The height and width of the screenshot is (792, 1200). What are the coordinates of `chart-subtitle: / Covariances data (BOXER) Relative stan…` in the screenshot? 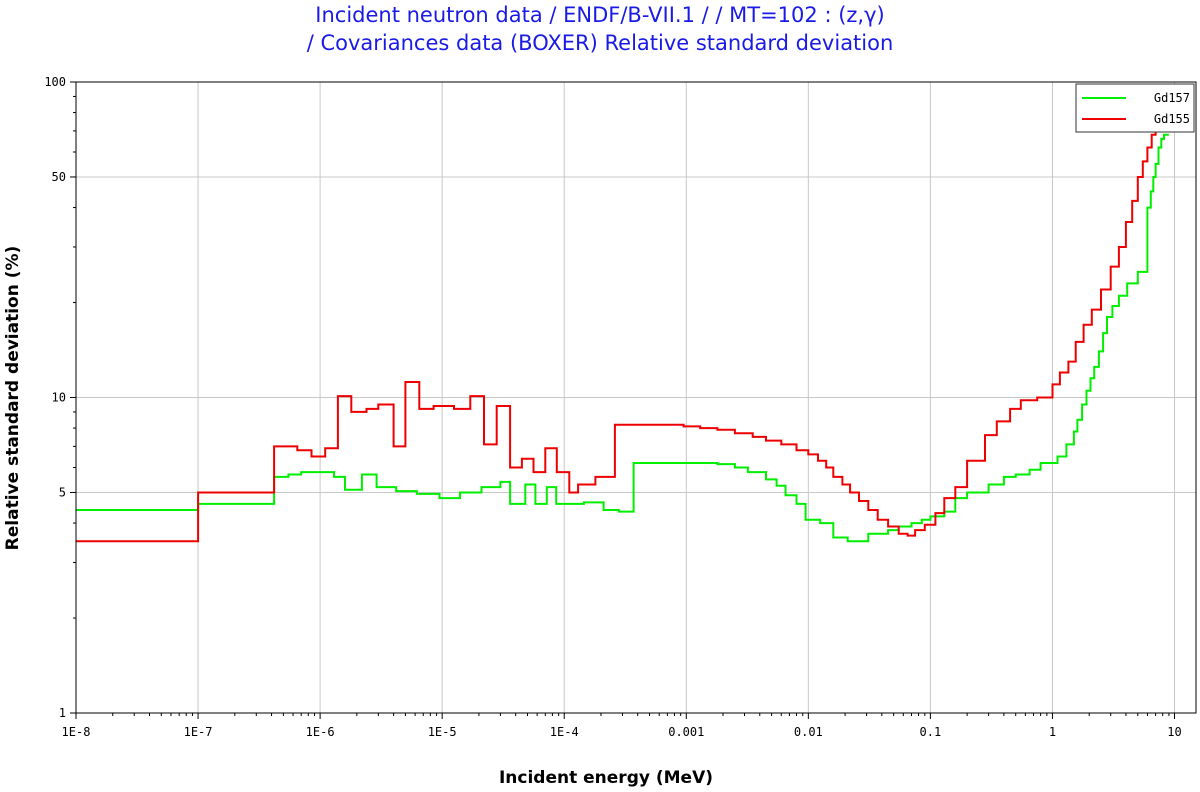 It's located at (600, 43).